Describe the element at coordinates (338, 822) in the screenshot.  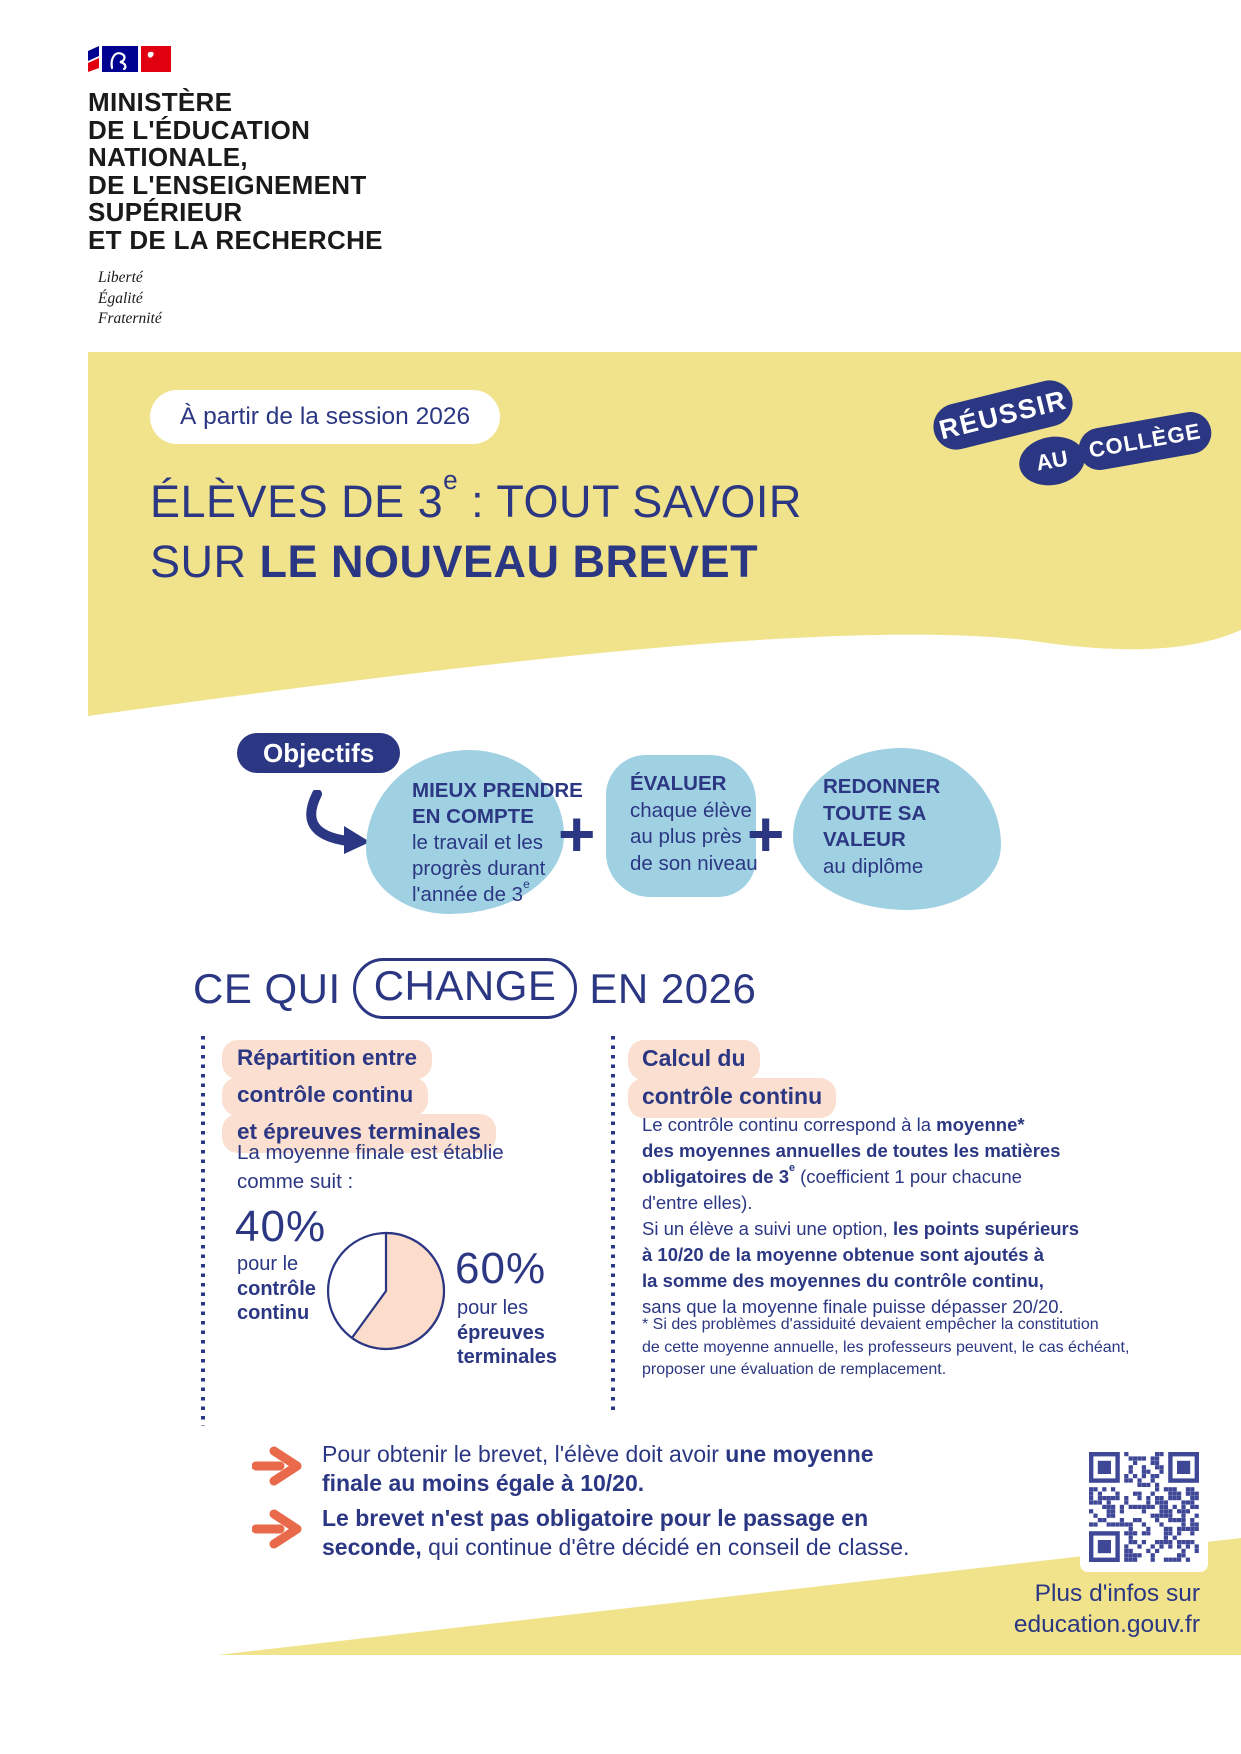
I see `curved-arrow-icon` at that location.